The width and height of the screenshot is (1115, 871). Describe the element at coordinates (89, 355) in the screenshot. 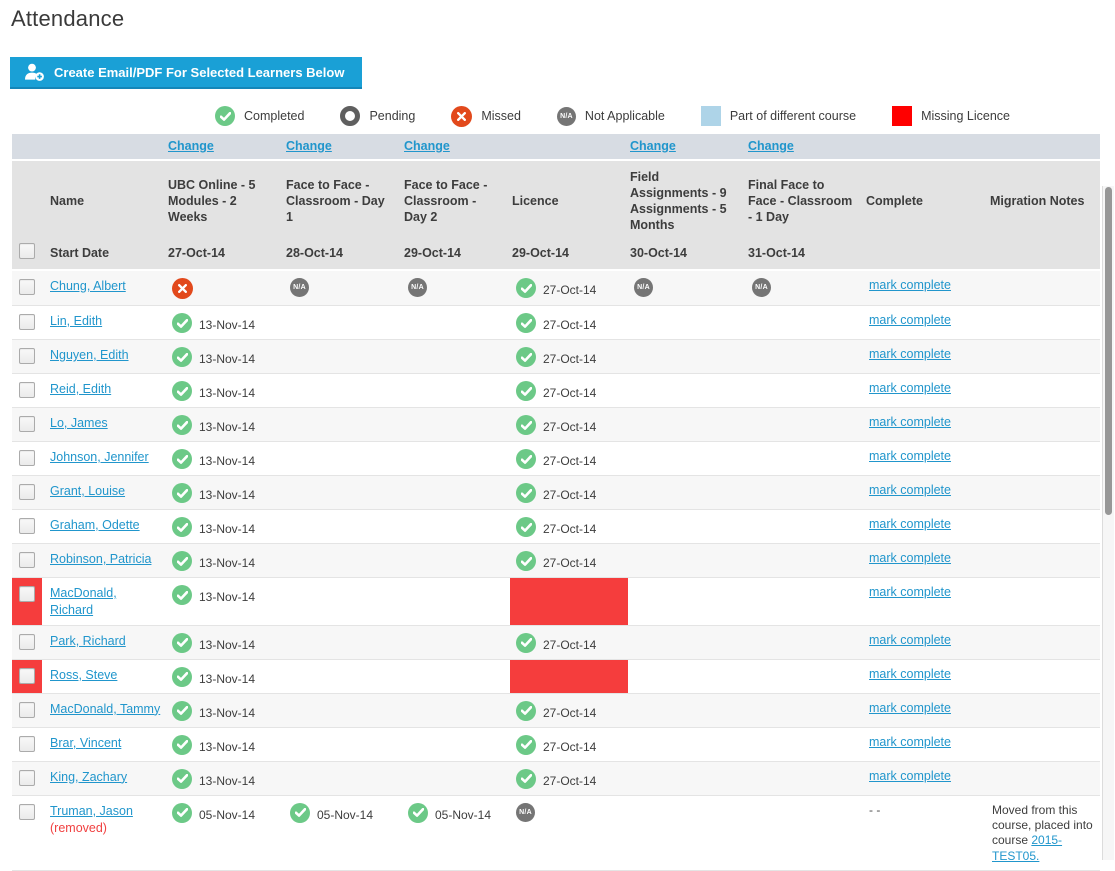

I see `learner-name-link: Nguyen, Edith` at that location.